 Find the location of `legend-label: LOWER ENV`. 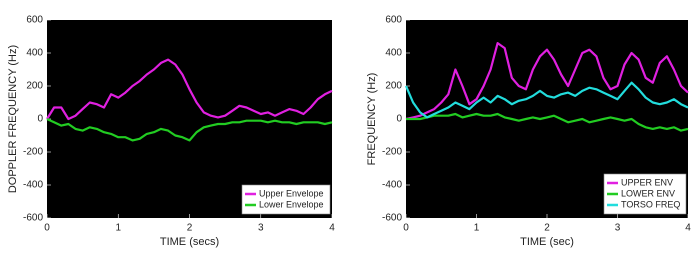

legend-label: LOWER ENV is located at coordinates (648, 193).